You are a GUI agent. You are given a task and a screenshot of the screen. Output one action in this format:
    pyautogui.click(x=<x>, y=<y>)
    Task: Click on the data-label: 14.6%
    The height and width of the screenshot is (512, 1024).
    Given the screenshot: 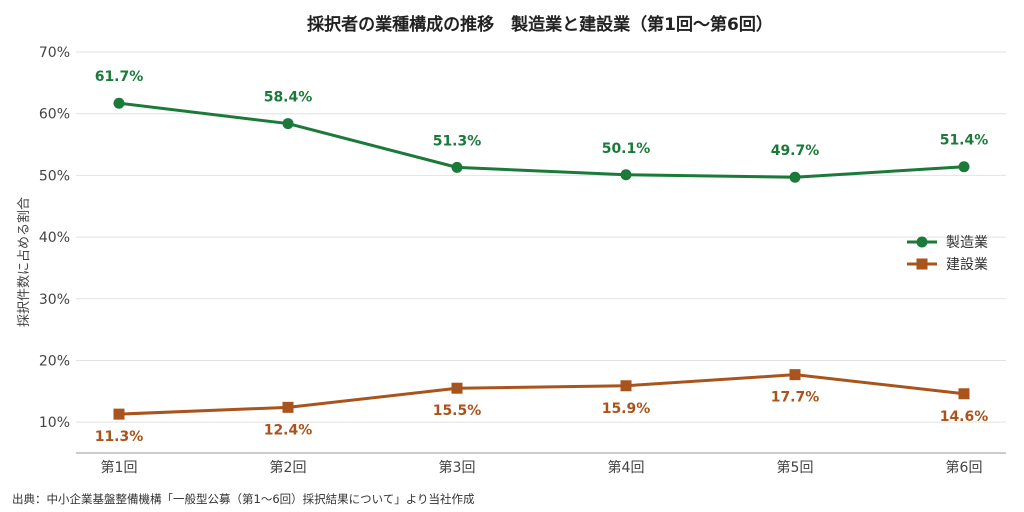 What is the action you would take?
    pyautogui.click(x=964, y=417)
    